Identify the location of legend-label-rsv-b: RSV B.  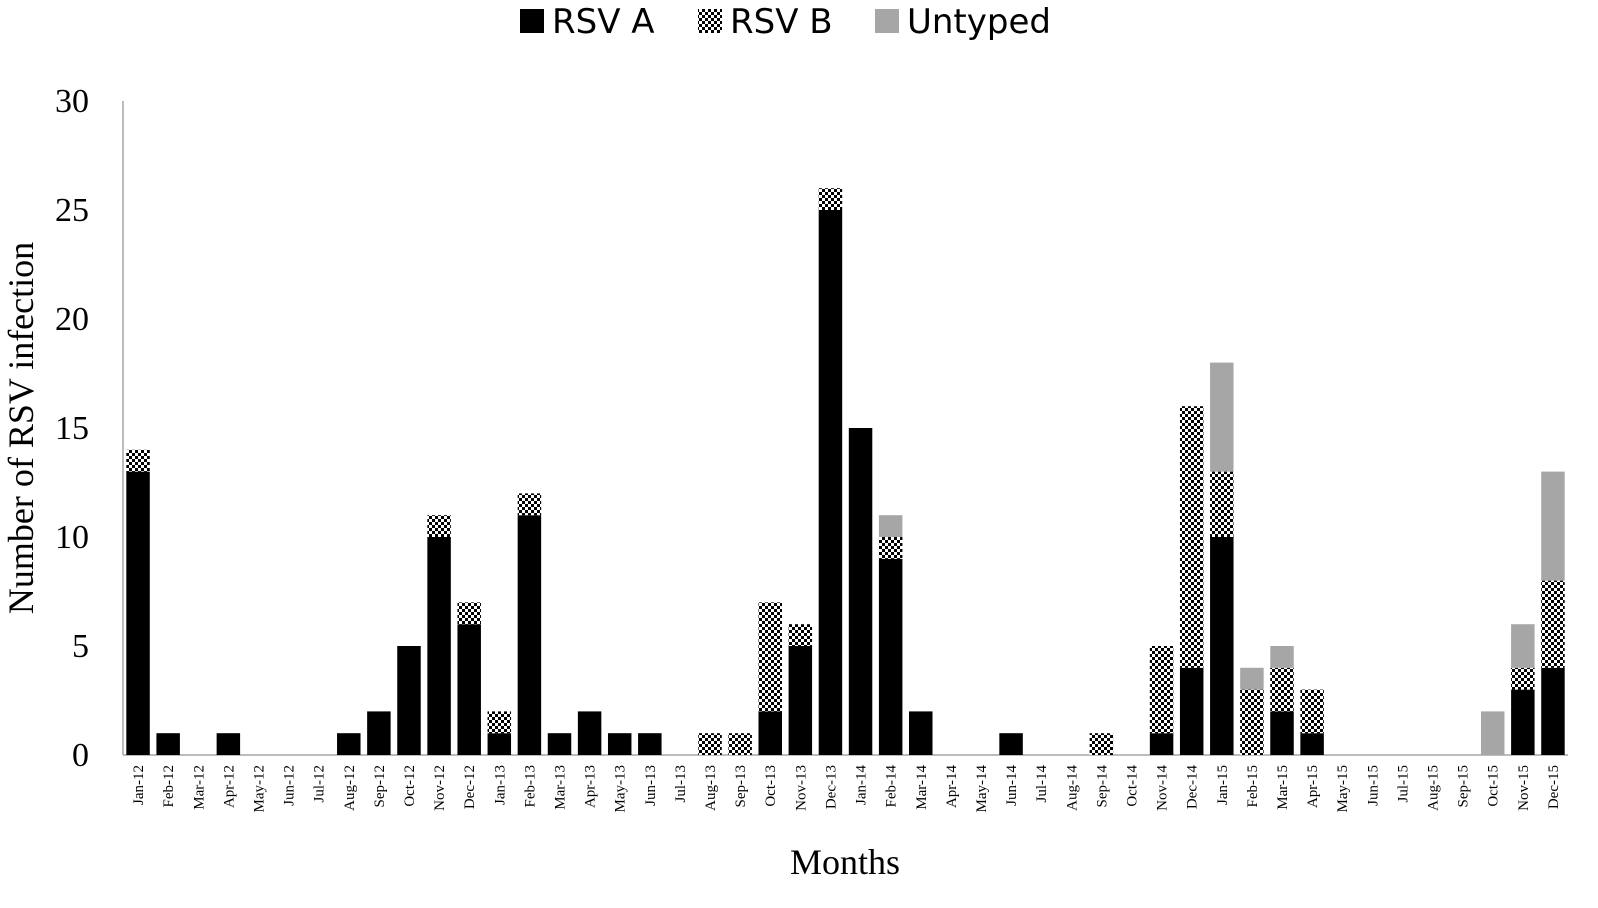
(781, 22).